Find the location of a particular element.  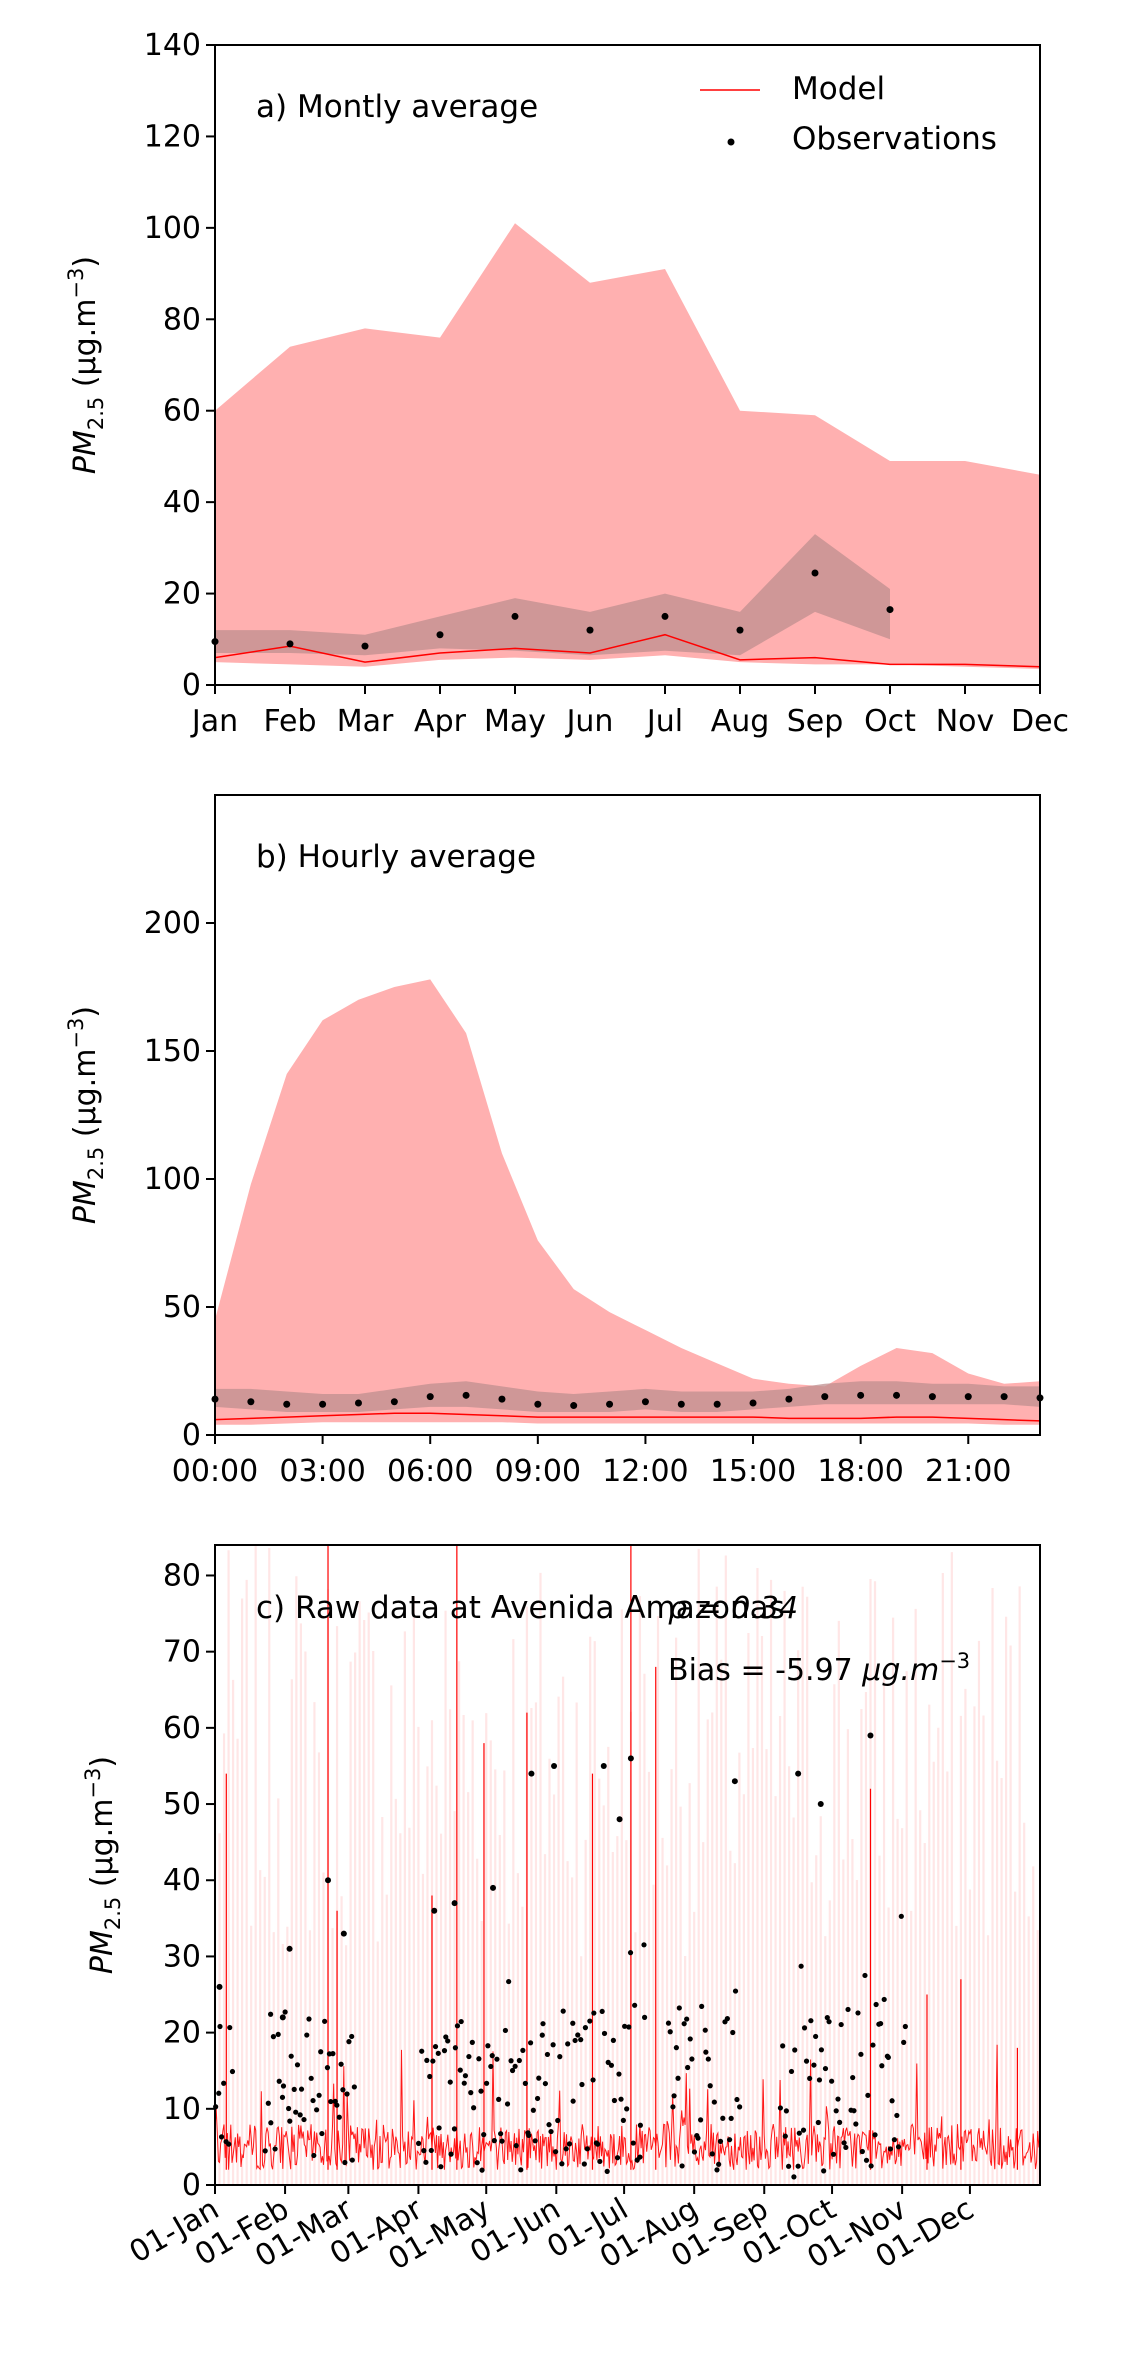

x-tick-label: Nov is located at coordinates (965, 721).